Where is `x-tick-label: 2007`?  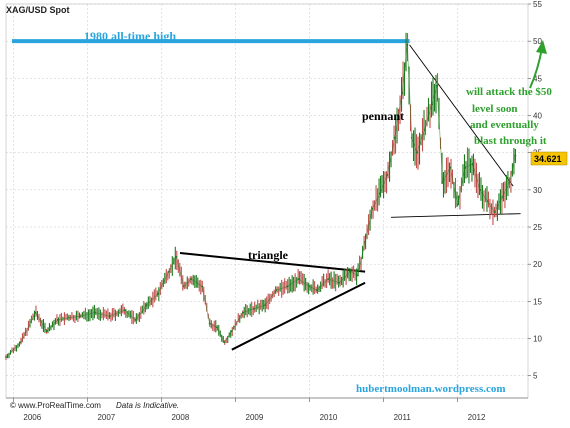
x-tick-label: 2007 is located at coordinates (106, 417).